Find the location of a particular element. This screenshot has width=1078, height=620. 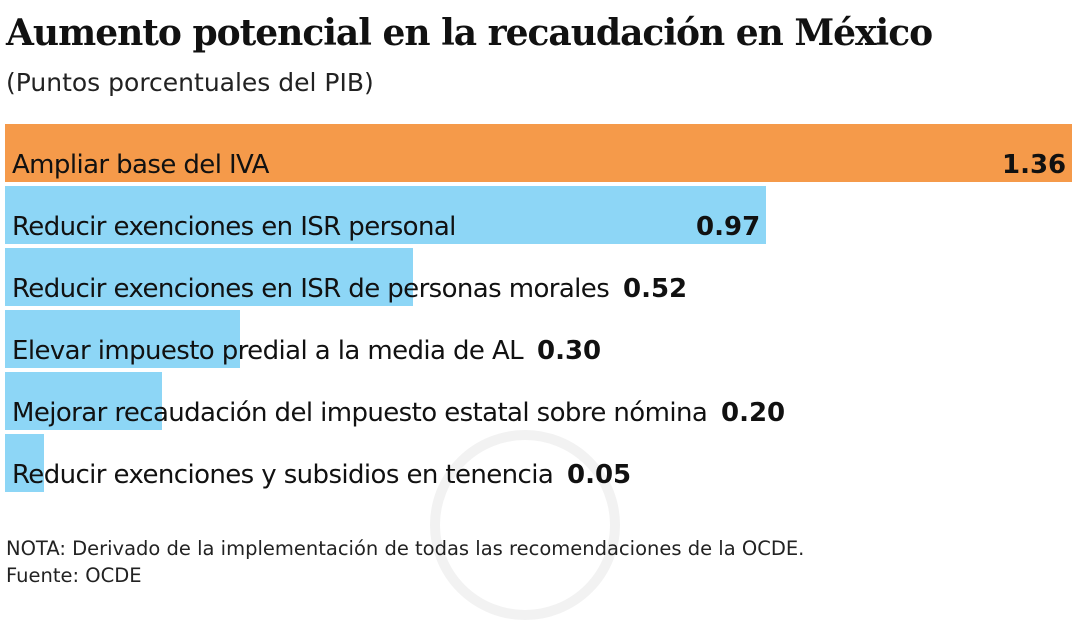

value-label: 1.36 is located at coordinates (1034, 165).